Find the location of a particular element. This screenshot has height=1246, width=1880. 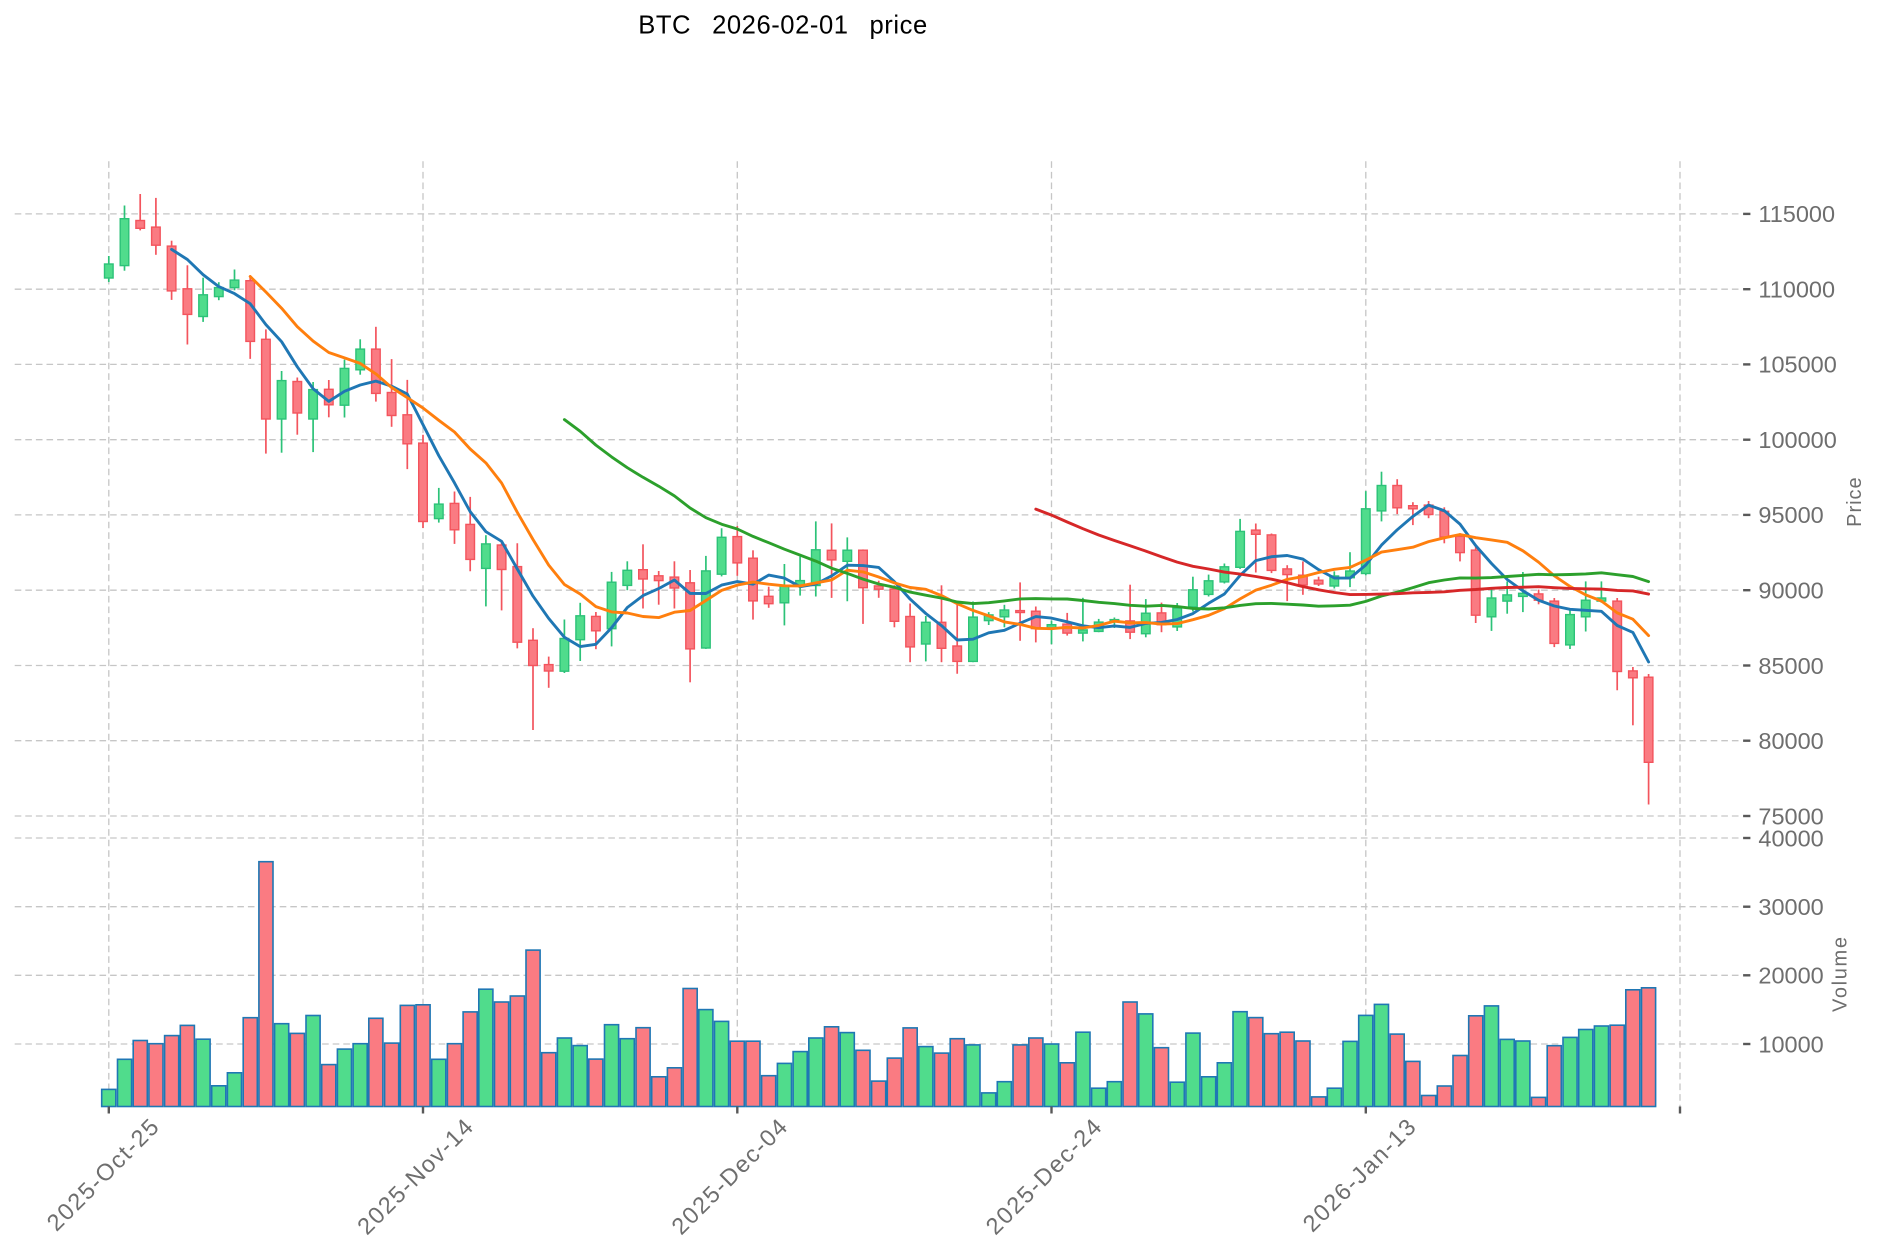

svg-text: 40000 is located at coordinates (1790, 838).